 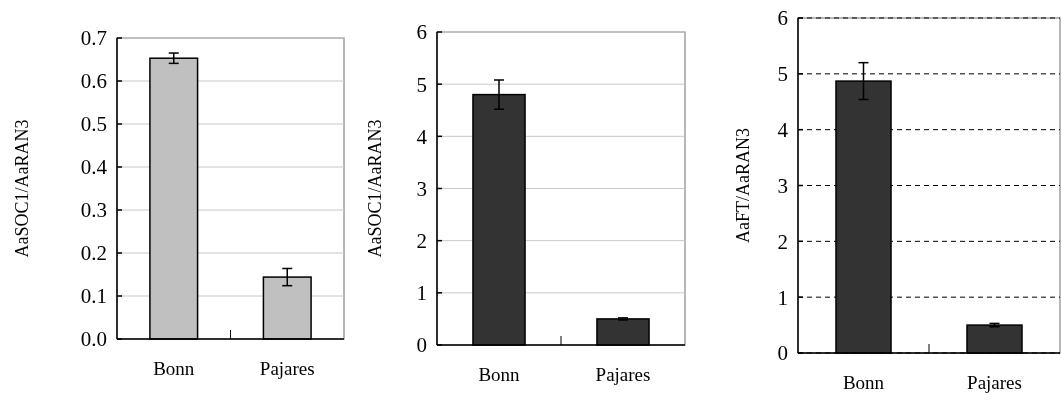 What do you see at coordinates (93, 81) in the screenshot?
I see `y-tick-label: 0.6` at bounding box center [93, 81].